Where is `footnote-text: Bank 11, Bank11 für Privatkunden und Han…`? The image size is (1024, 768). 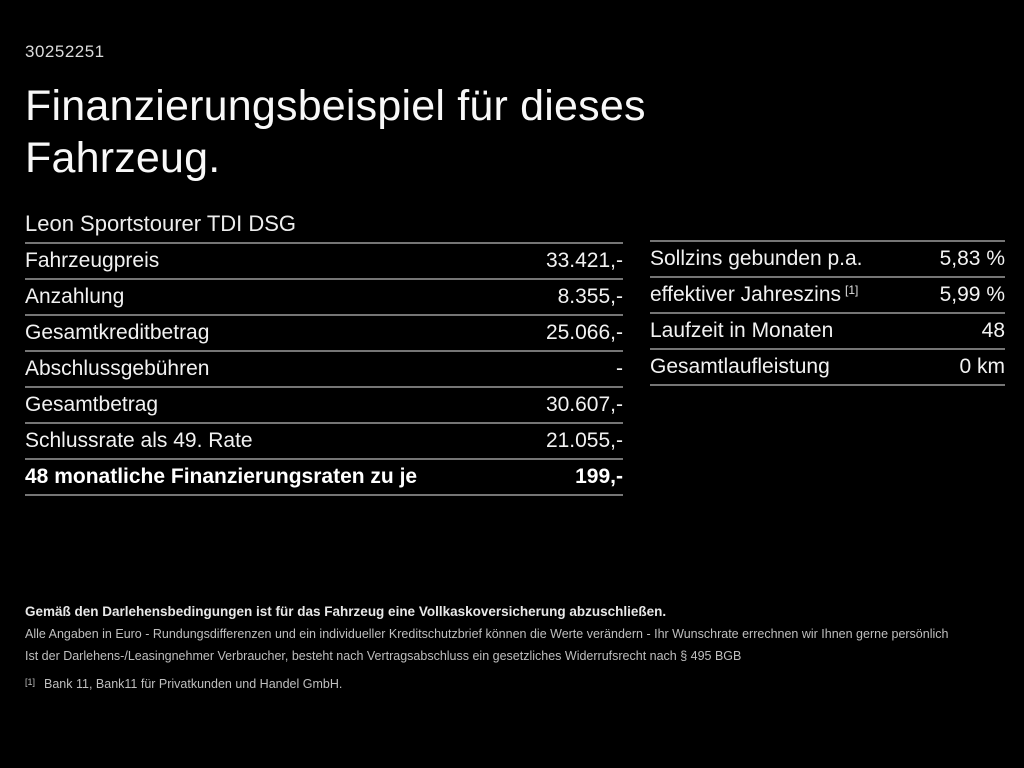
footnote-text: Bank 11, Bank11 für Privatkunden und Han… is located at coordinates (193, 684).